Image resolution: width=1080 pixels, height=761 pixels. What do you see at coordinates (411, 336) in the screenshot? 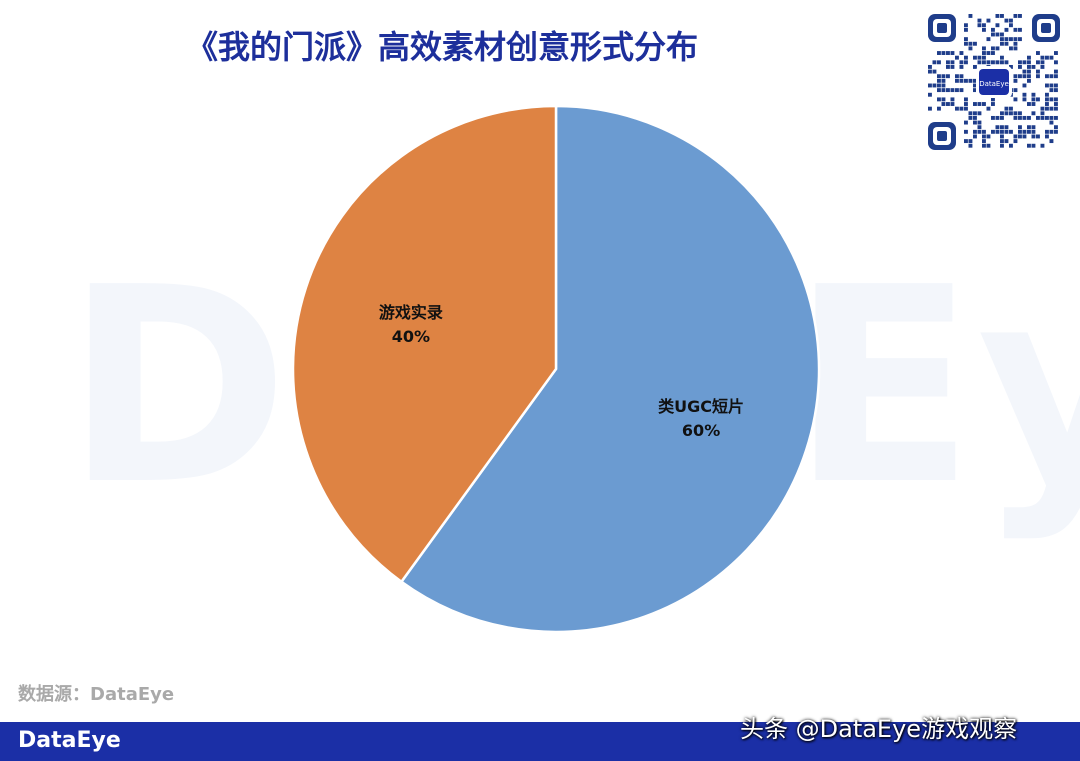
I see `pie-slice-value: 40%` at bounding box center [411, 336].